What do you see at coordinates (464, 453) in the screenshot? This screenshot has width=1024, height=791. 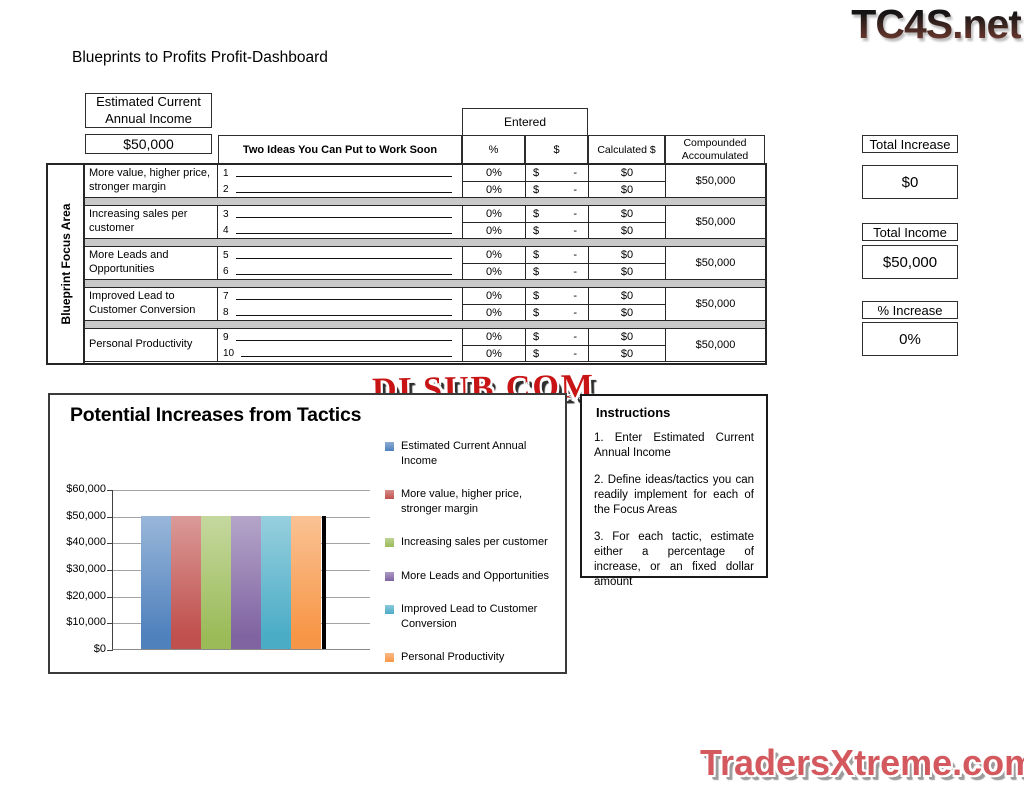 I see `legend-label: Estimated Current Annual Income` at bounding box center [464, 453].